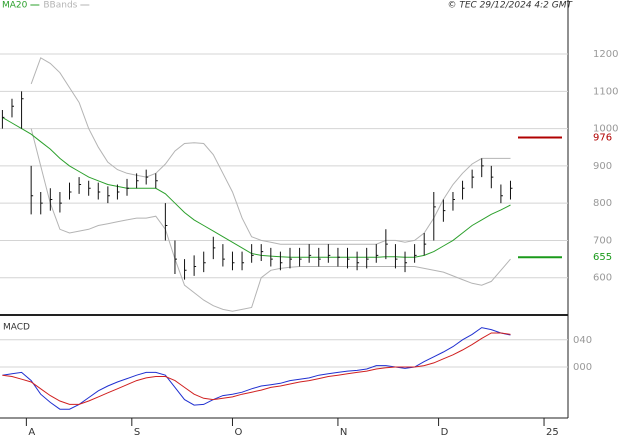 Image resolution: width=627 pixels, height=440 pixels. I want to click on x-tick-label: O, so click(238, 432).